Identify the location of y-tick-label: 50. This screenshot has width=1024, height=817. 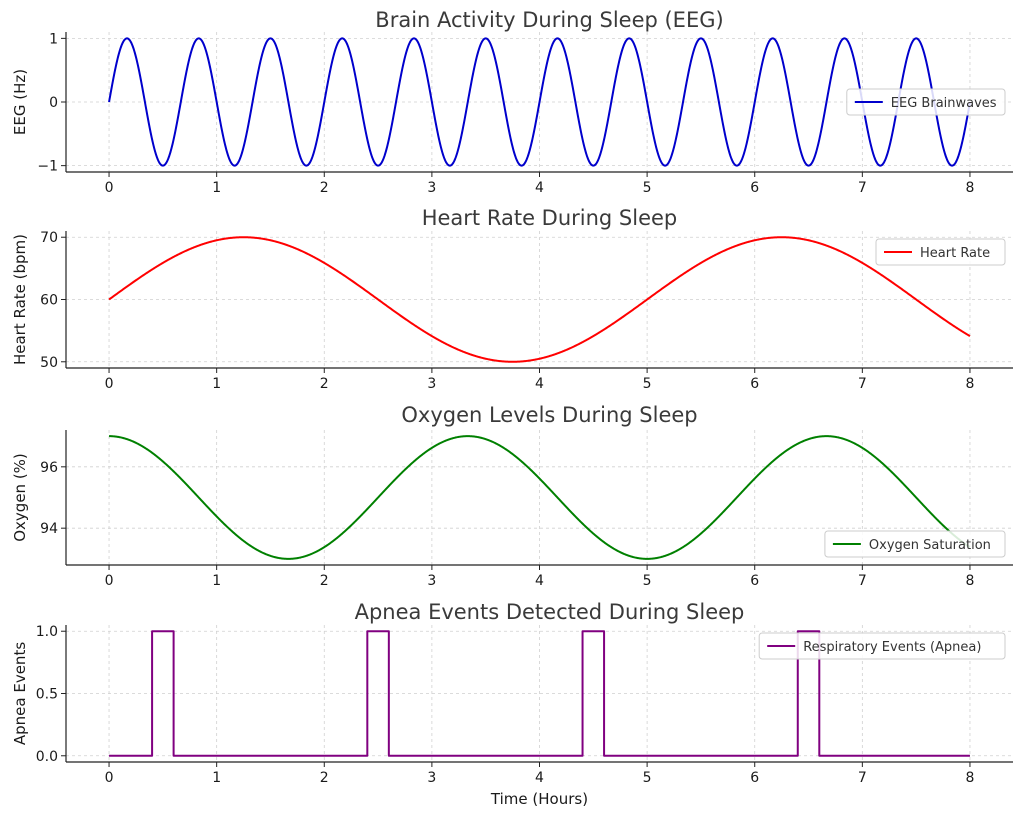
(49, 363).